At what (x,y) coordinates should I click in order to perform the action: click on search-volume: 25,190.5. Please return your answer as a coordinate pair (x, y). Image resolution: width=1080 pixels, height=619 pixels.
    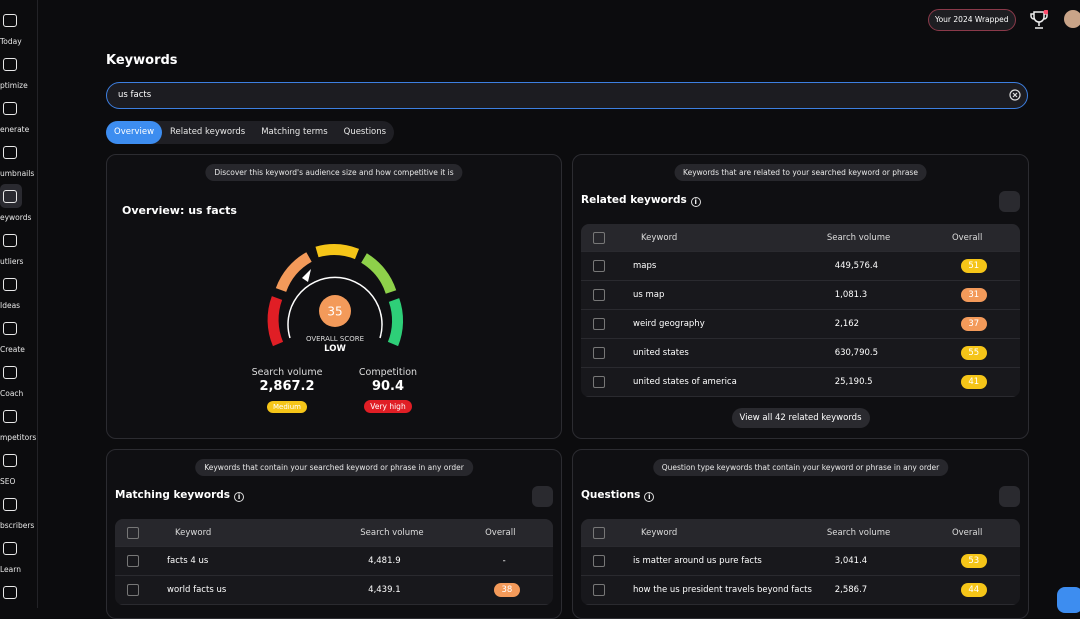
    Looking at the image, I should click on (853, 382).